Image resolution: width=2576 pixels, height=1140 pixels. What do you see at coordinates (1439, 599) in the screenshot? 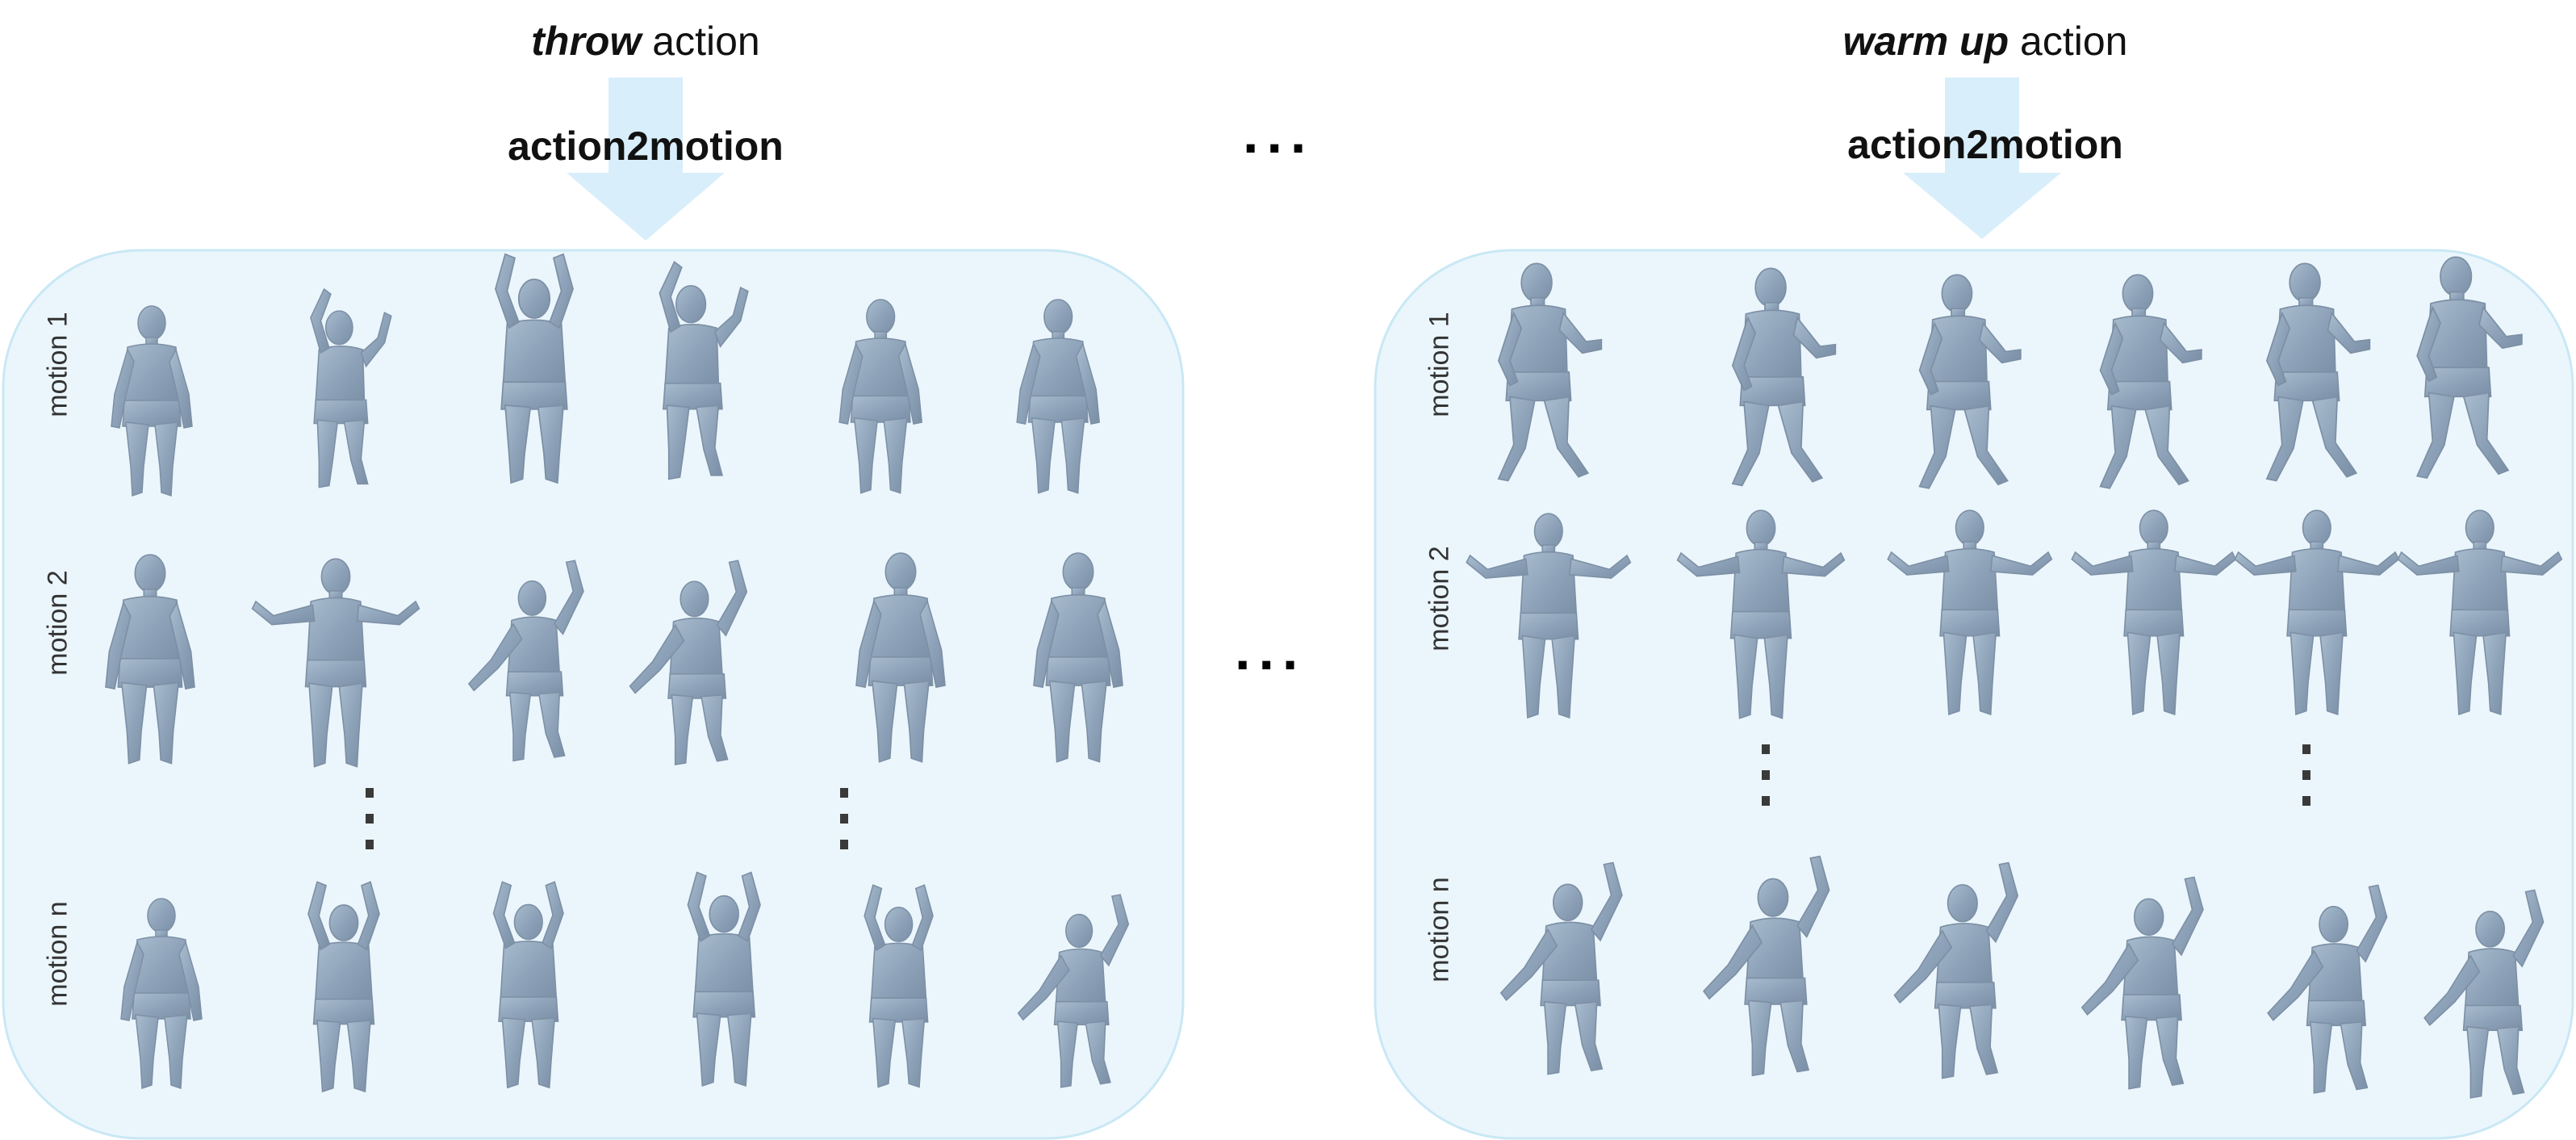
I see `panel2-row-label-2: motion 2` at bounding box center [1439, 599].